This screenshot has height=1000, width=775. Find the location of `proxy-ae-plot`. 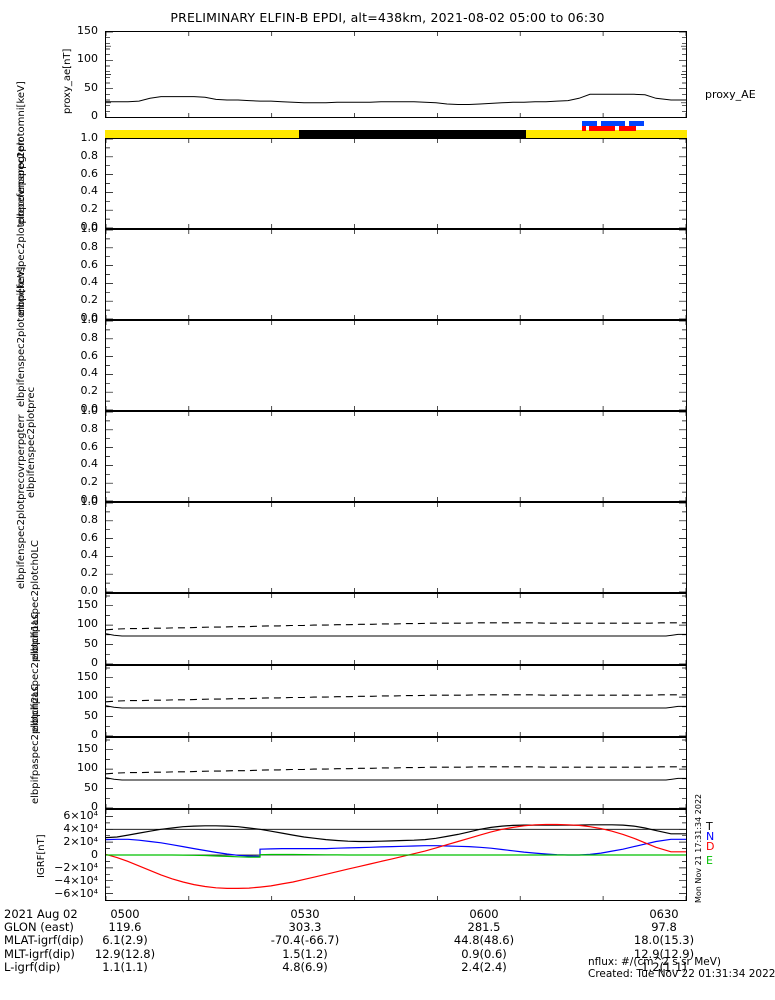

proxy-ae-plot is located at coordinates (396, 74).